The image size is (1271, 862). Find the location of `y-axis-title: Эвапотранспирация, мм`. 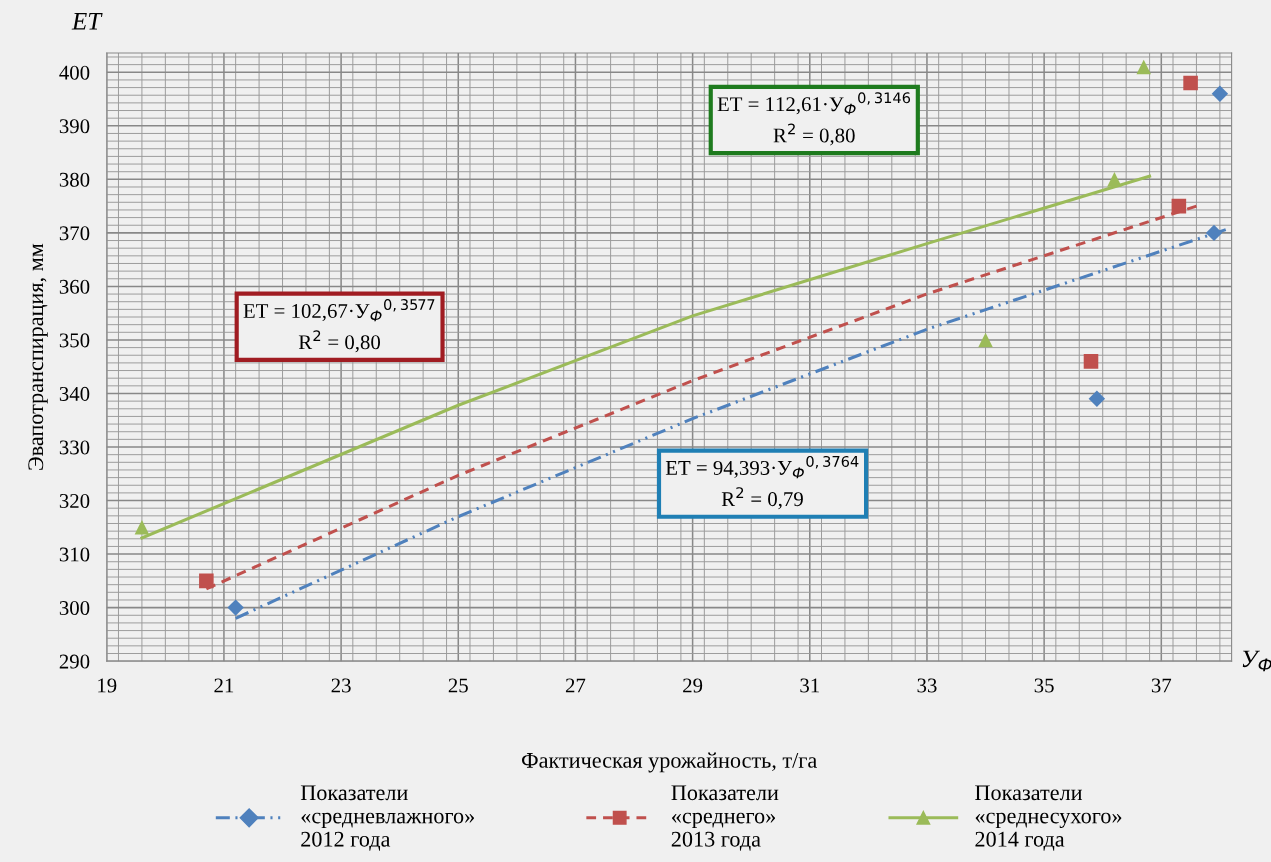

y-axis-title: Эвапотранспирация, мм is located at coordinates (38, 356).